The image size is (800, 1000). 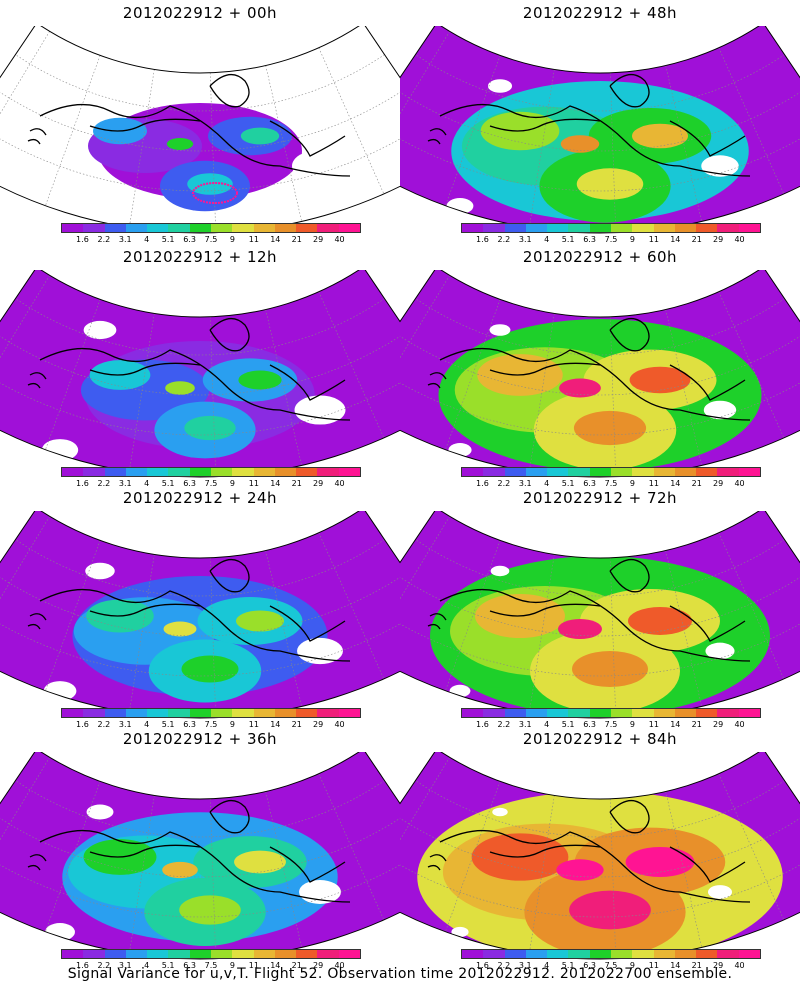 What do you see at coordinates (482, 965) in the screenshot?
I see `colorbar-tick-label: 1.6` at bounding box center [482, 965].